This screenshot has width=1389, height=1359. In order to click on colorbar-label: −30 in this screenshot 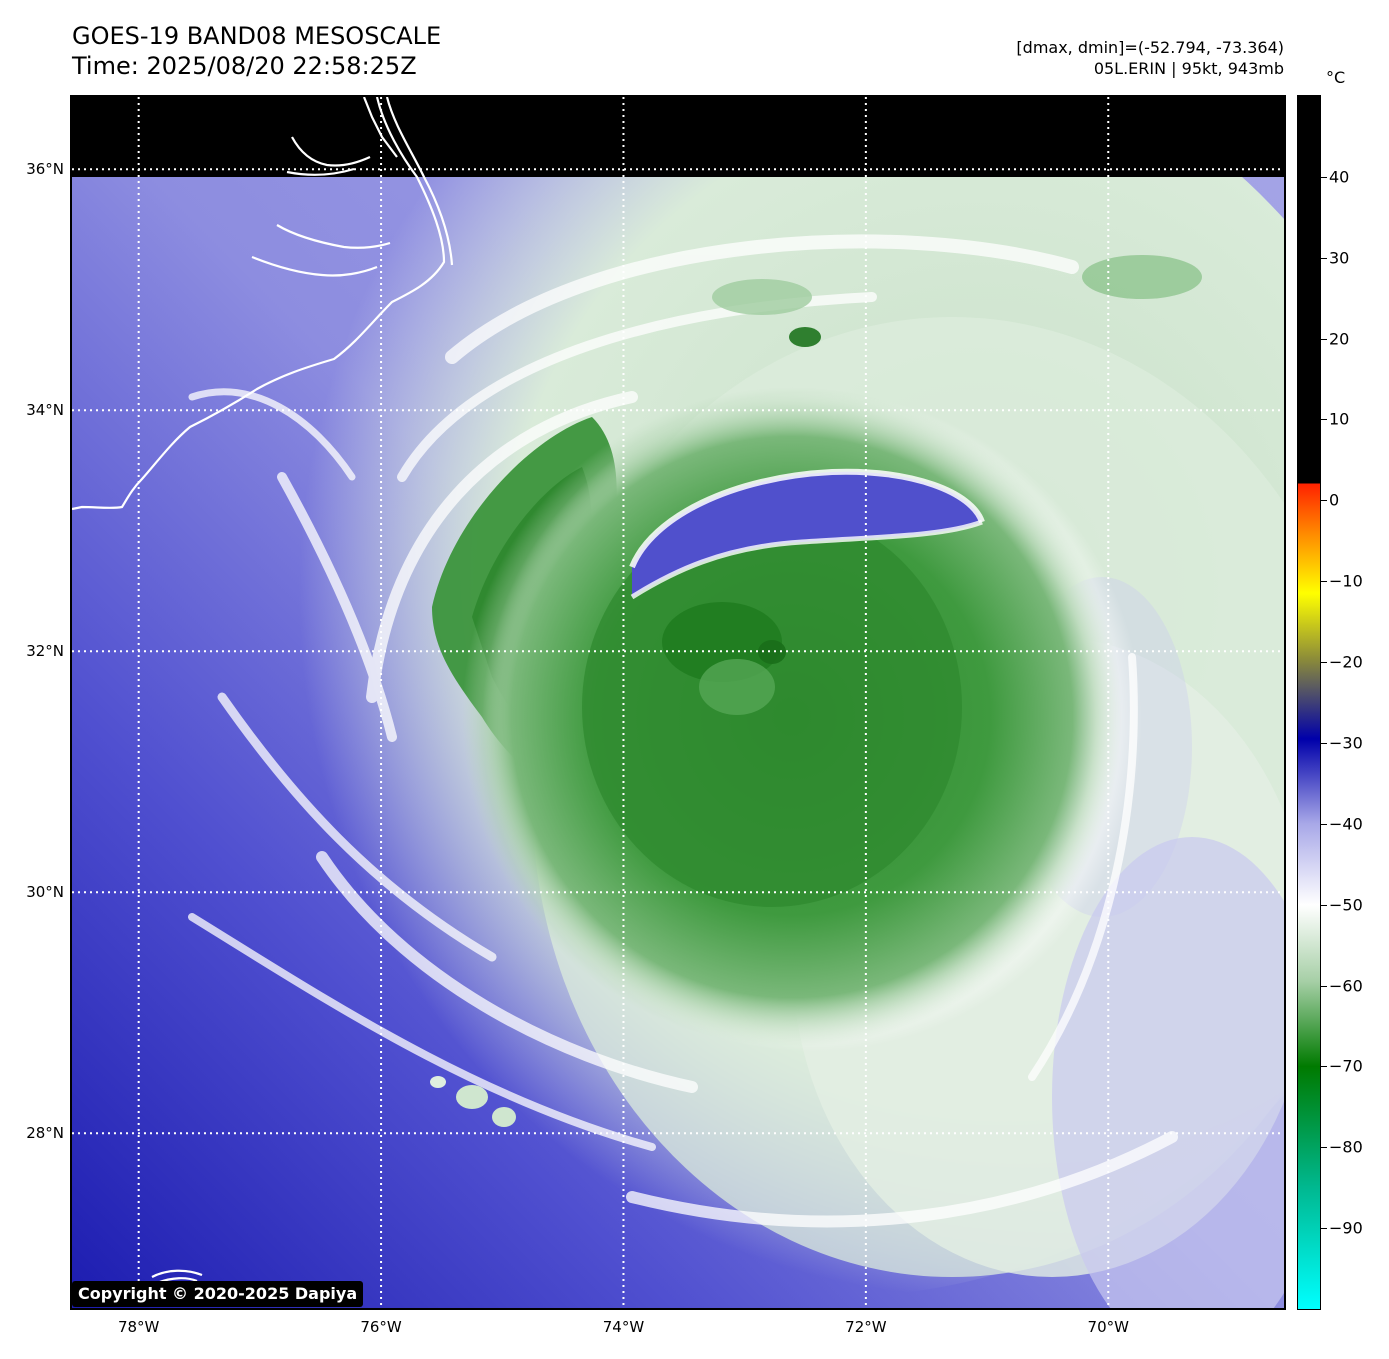, I will do `click(1346, 743)`.